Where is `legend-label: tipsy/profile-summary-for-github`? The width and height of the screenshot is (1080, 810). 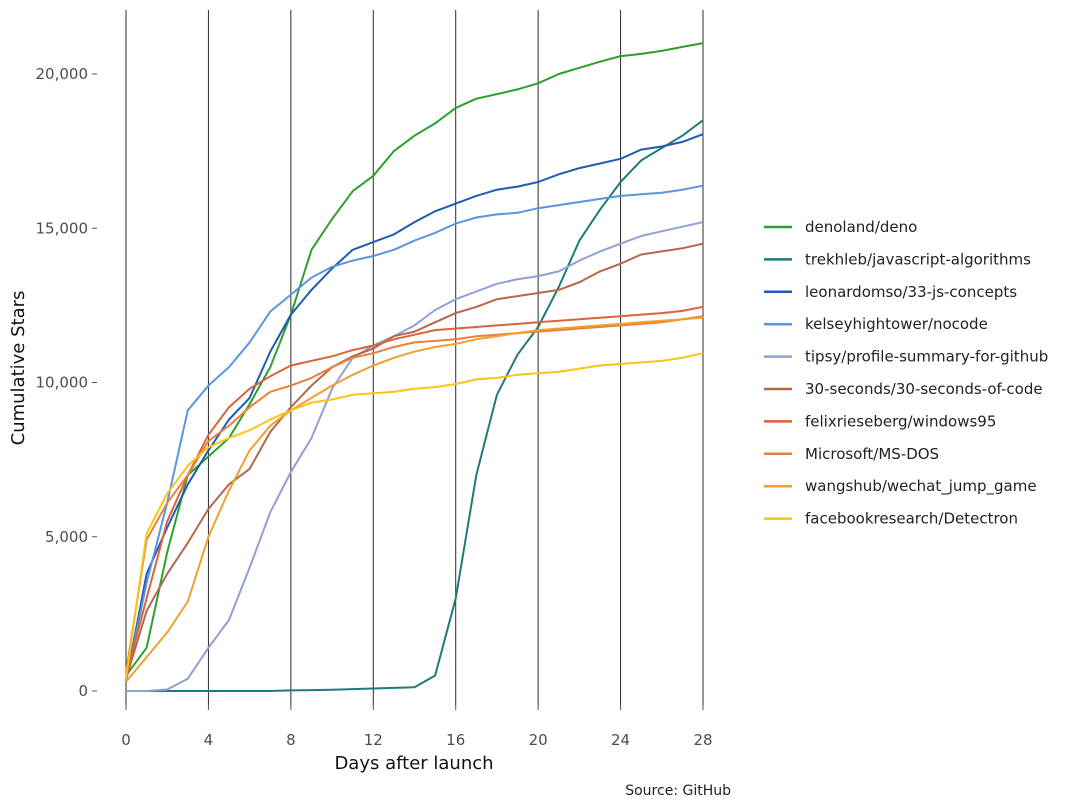 legend-label: tipsy/profile-summary-for-github is located at coordinates (926, 357).